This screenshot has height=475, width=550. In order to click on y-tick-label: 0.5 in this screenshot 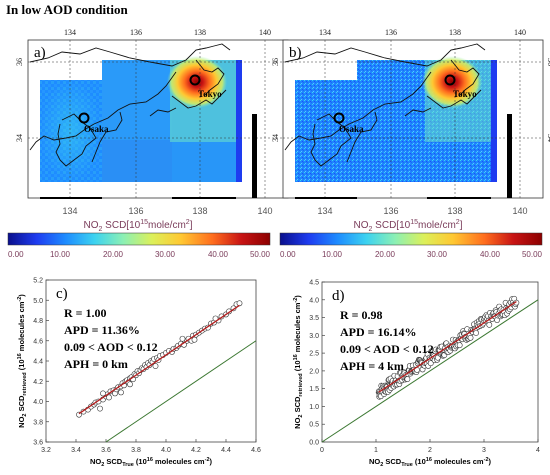, I will do `click(314, 425)`.